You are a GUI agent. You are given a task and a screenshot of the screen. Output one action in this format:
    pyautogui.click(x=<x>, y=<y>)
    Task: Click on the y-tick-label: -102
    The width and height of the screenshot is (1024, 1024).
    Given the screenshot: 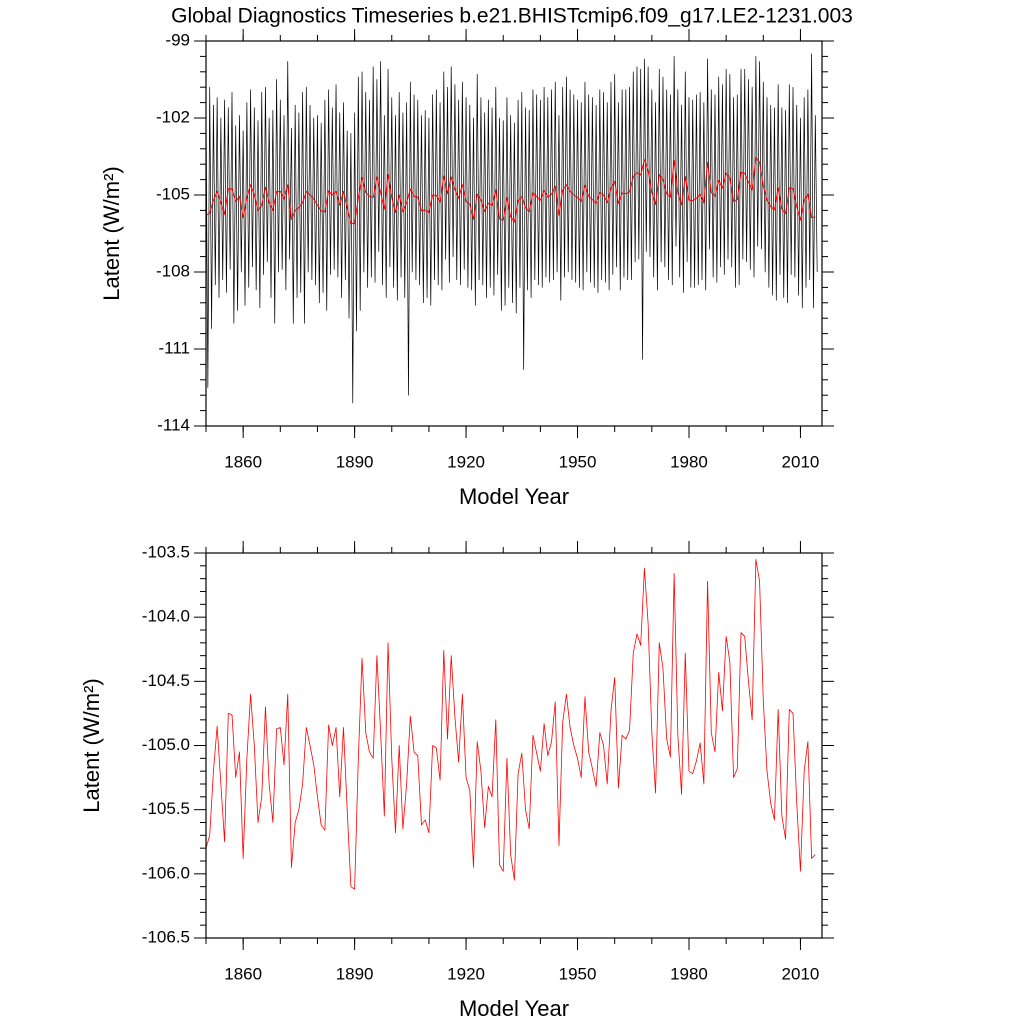 What is the action you would take?
    pyautogui.click(x=173, y=116)
    